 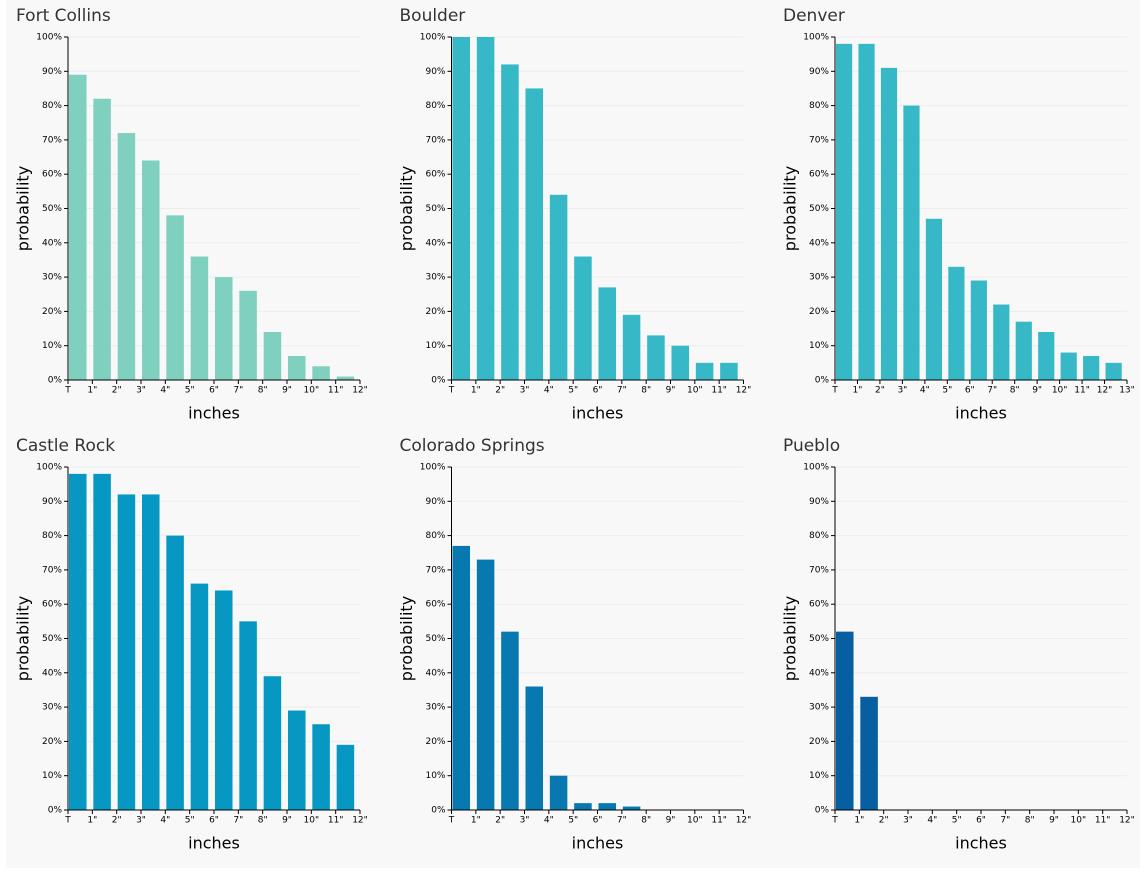 I want to click on chart-title: Denver, so click(x=814, y=16).